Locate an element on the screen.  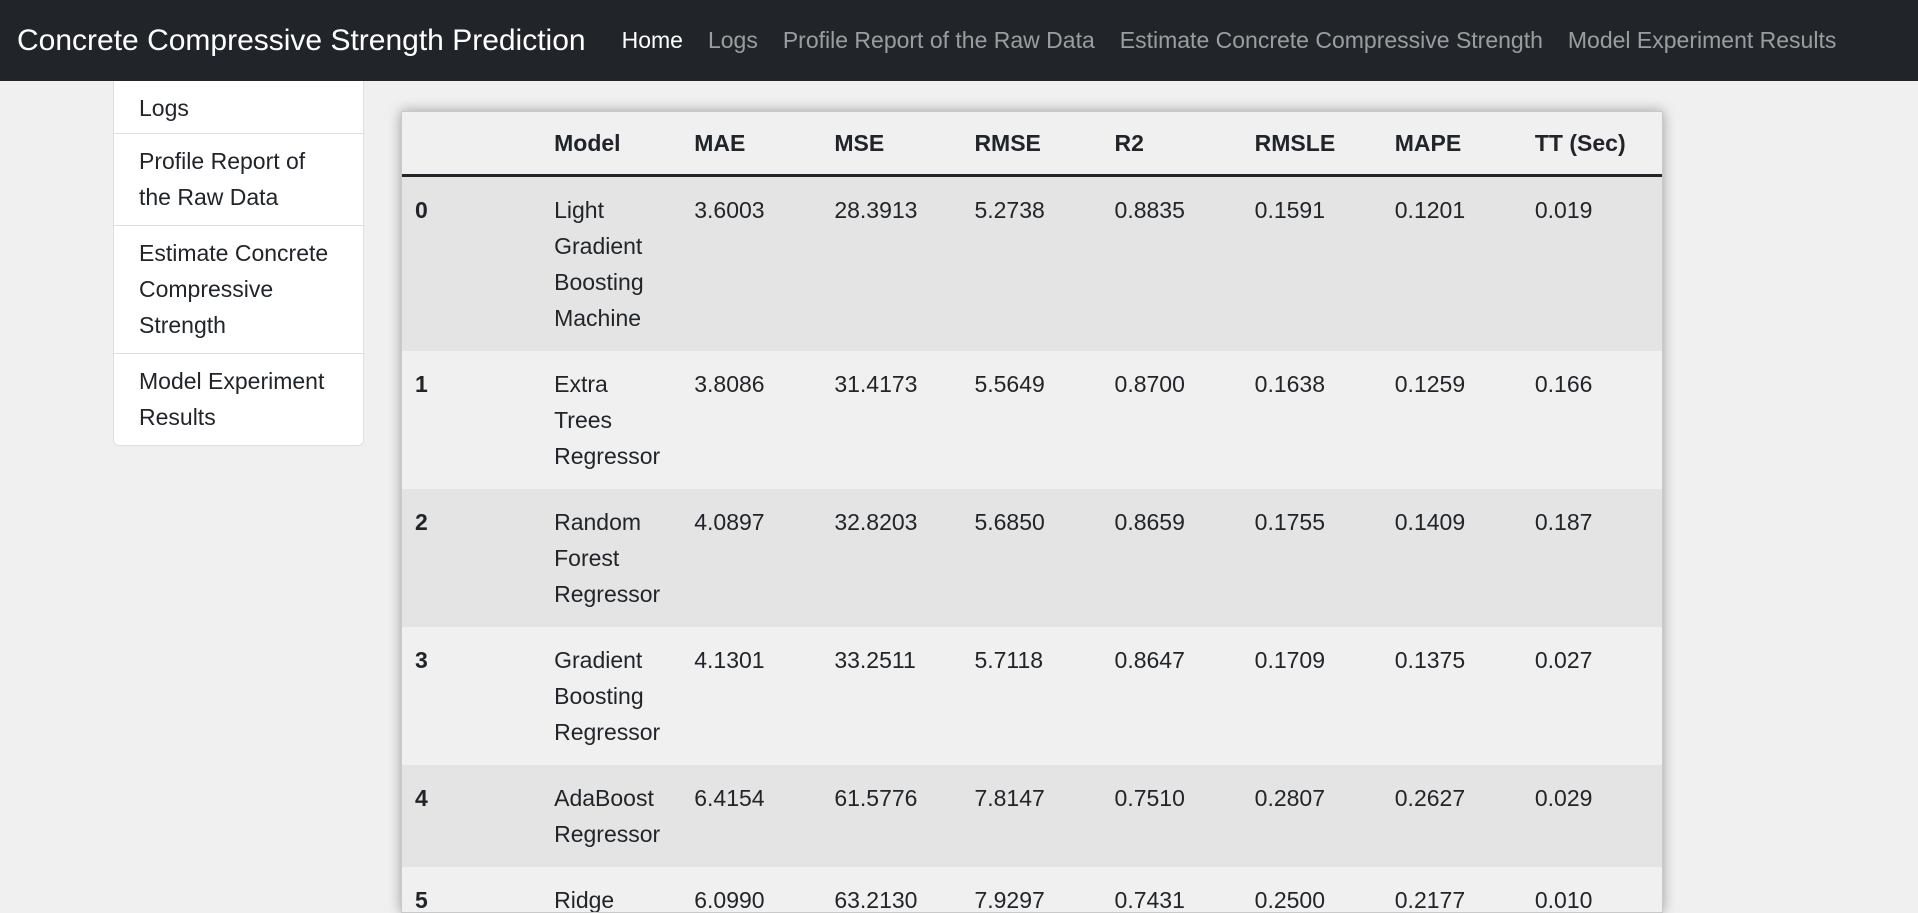
row-index: 2 is located at coordinates (471, 558).